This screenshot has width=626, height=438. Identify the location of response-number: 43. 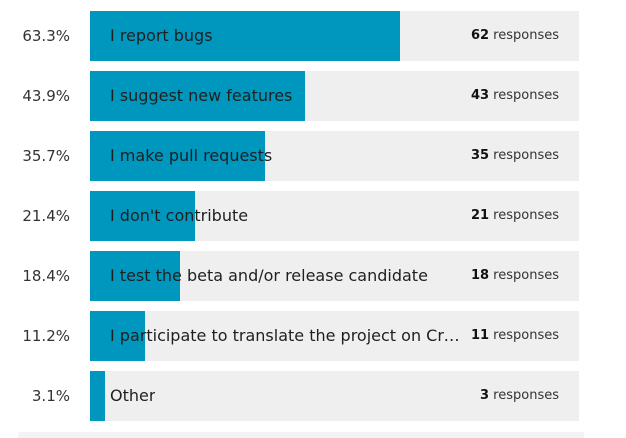
(480, 95).